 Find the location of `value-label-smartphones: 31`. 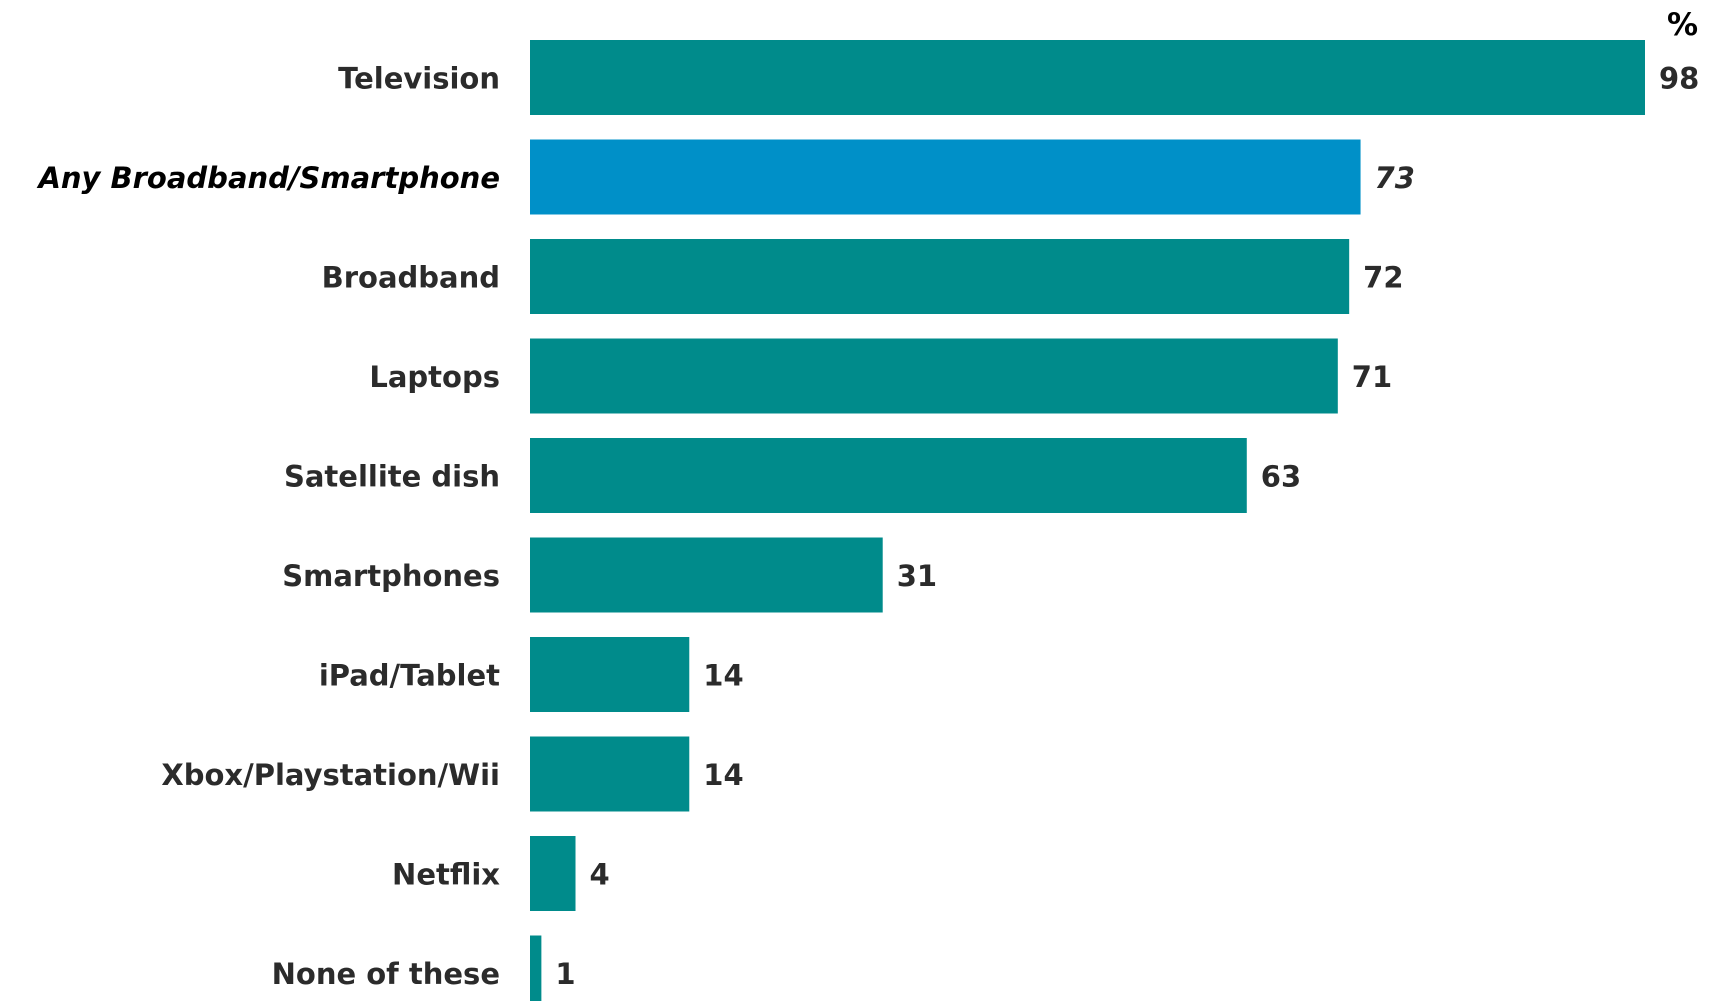

value-label-smartphones: 31 is located at coordinates (917, 576).